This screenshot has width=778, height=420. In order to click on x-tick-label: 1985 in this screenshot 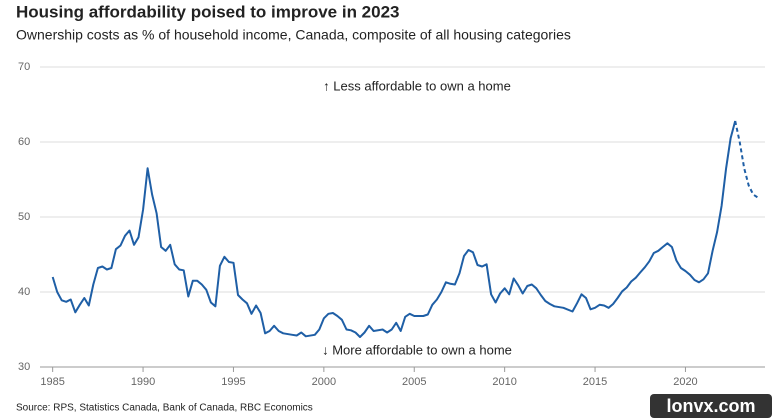, I will do `click(52, 382)`.